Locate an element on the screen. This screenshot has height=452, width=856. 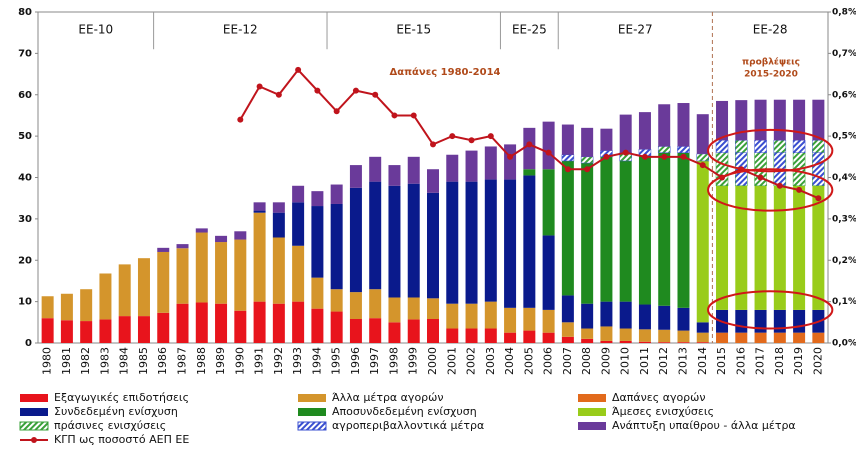
x-tick-label: 1989 is located at coordinates (220, 361).